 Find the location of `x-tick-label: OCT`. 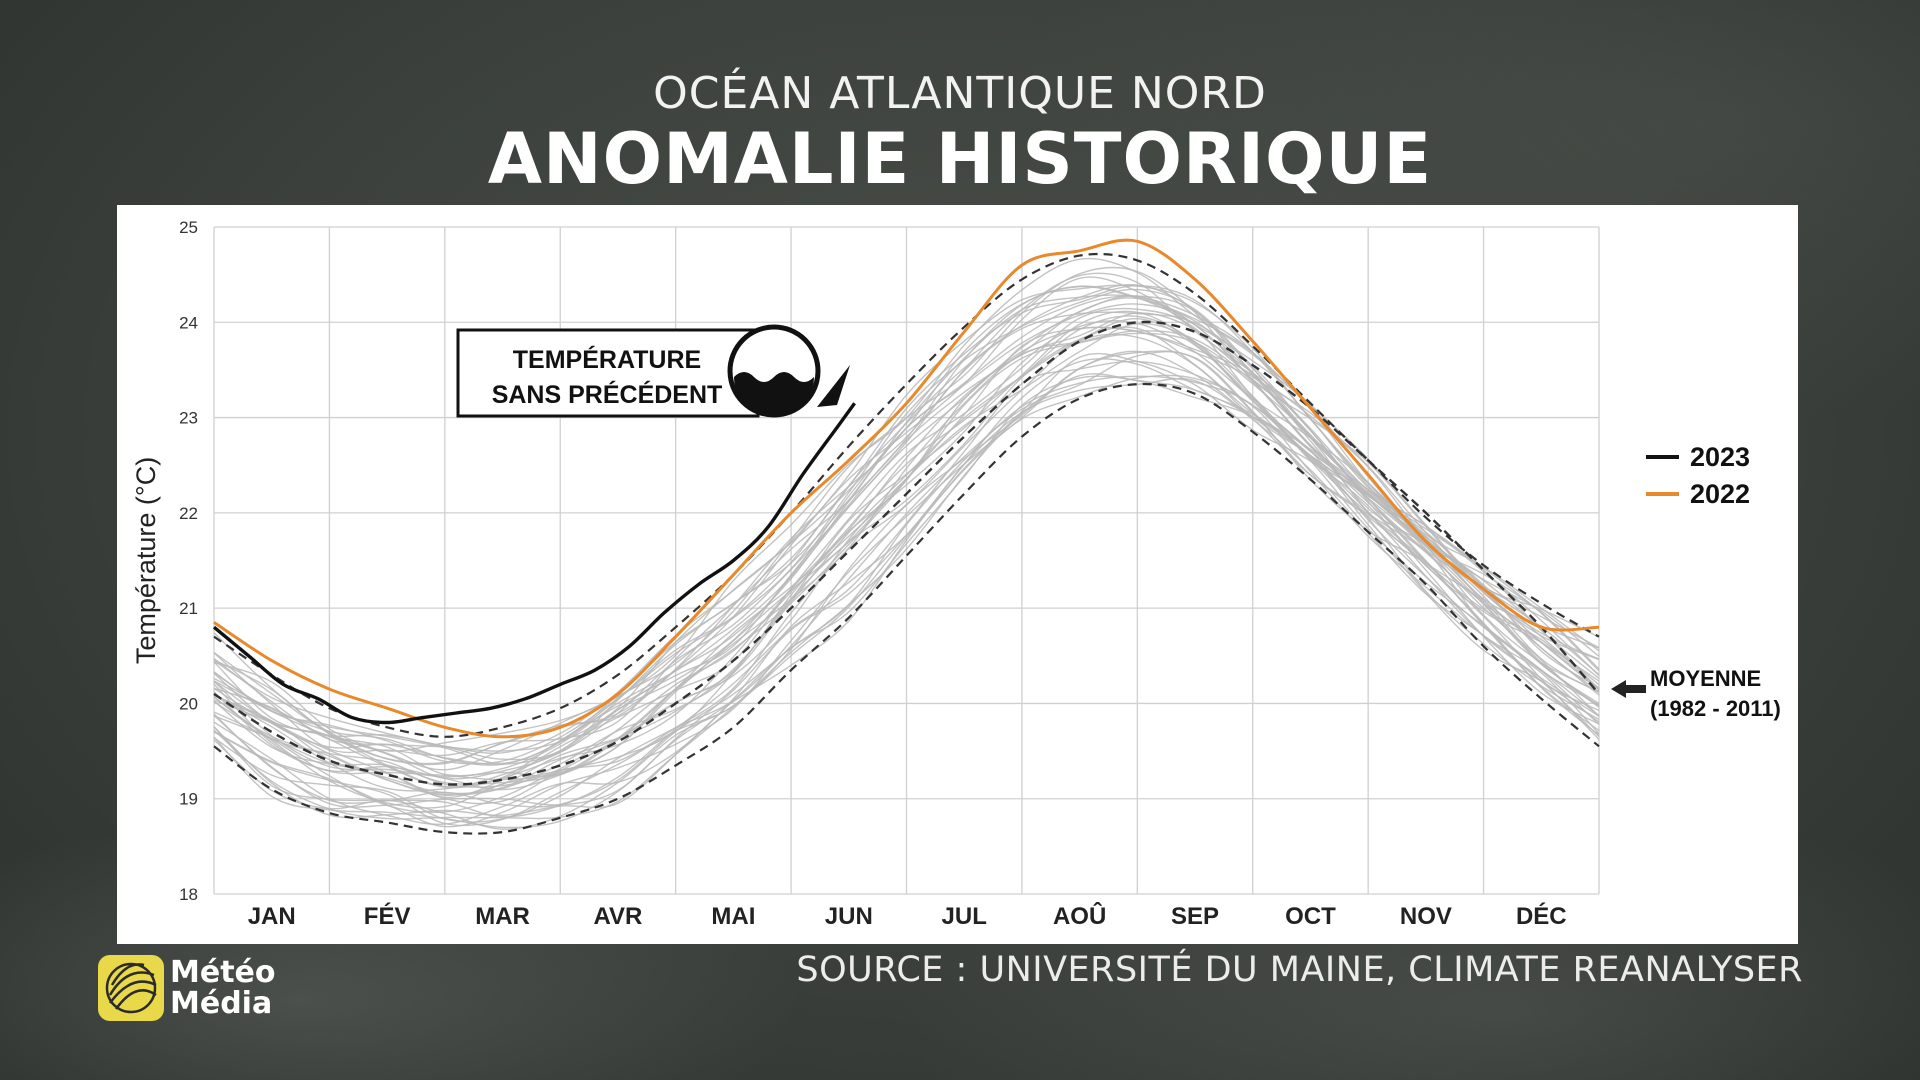

x-tick-label: OCT is located at coordinates (1310, 916).